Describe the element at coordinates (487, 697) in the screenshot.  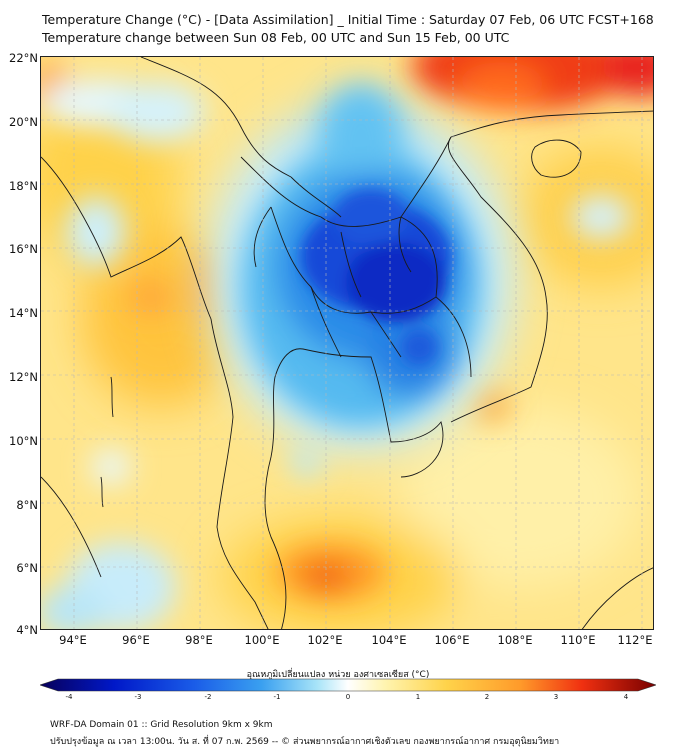
I see `colorbar-tick: 2` at that location.